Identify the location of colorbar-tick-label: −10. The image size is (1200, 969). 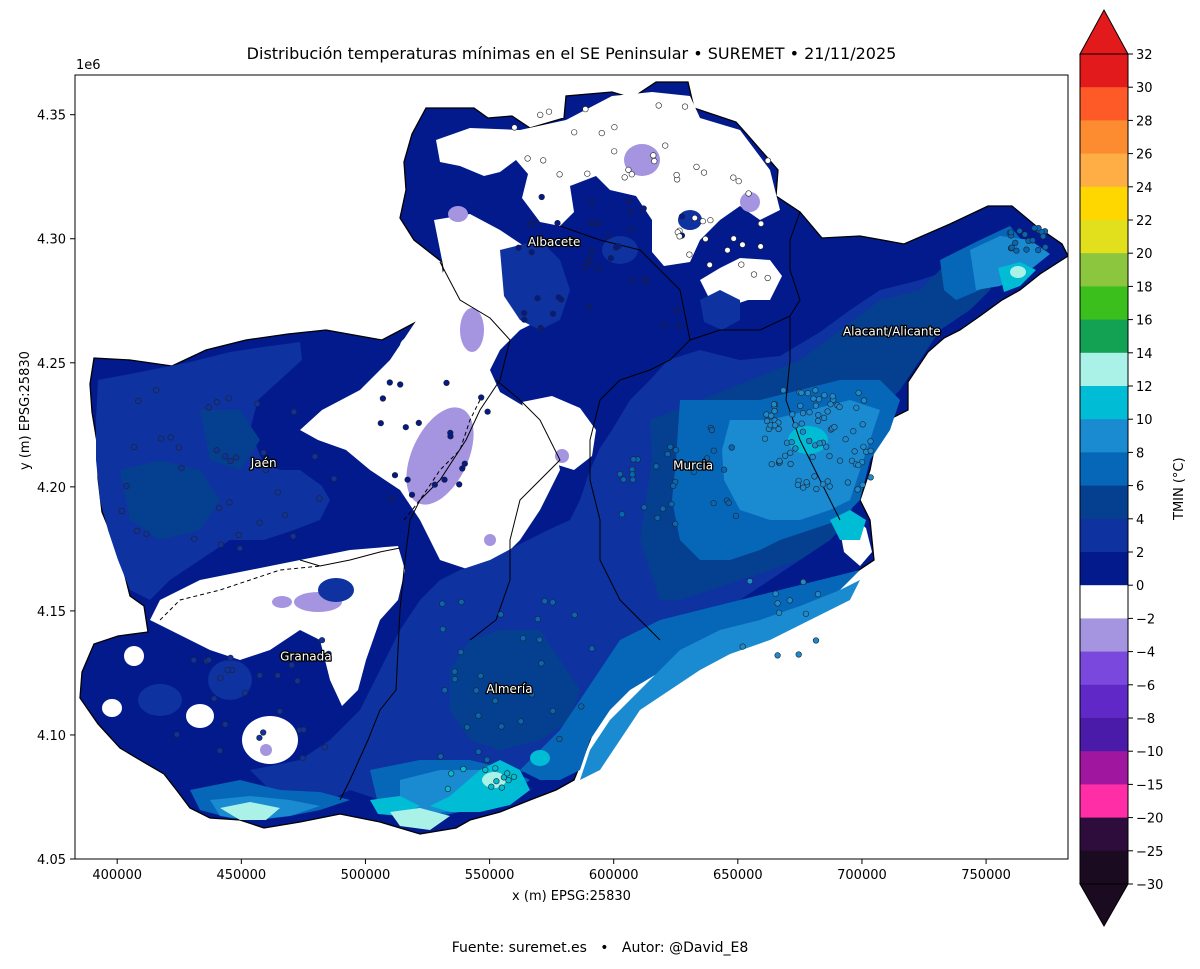
(1149, 752).